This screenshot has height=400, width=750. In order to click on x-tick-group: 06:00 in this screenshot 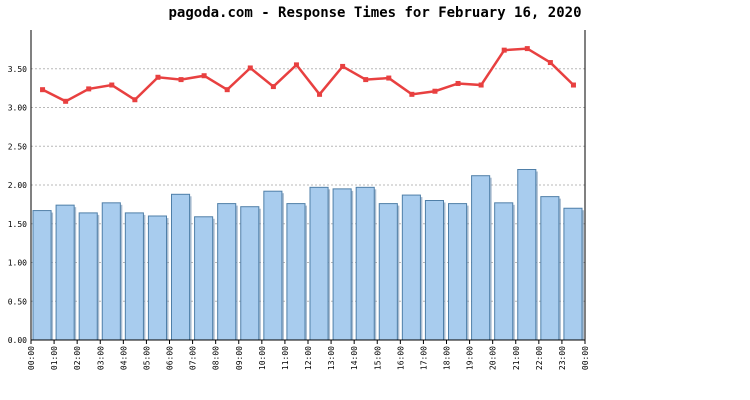, I will do `click(170, 358)`.